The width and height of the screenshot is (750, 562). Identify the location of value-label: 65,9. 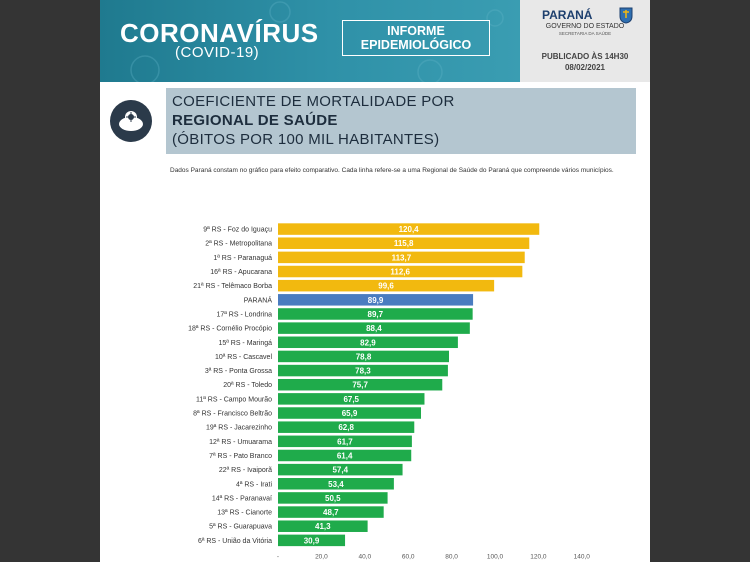
(350, 413).